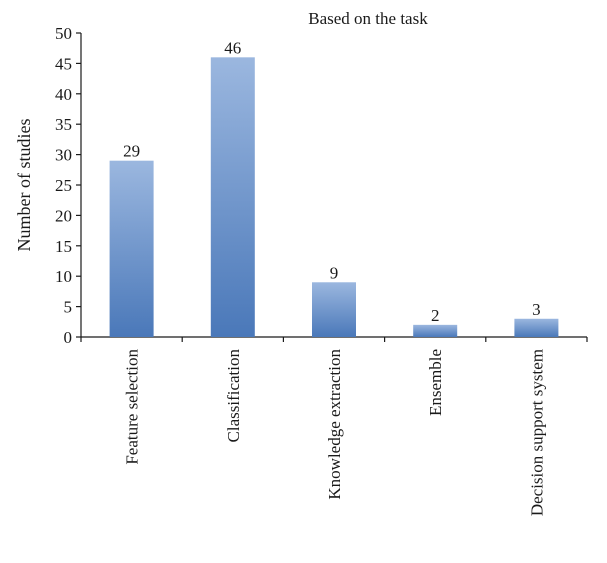  Describe the element at coordinates (233, 396) in the screenshot. I see `x-category-label: Classification` at that location.